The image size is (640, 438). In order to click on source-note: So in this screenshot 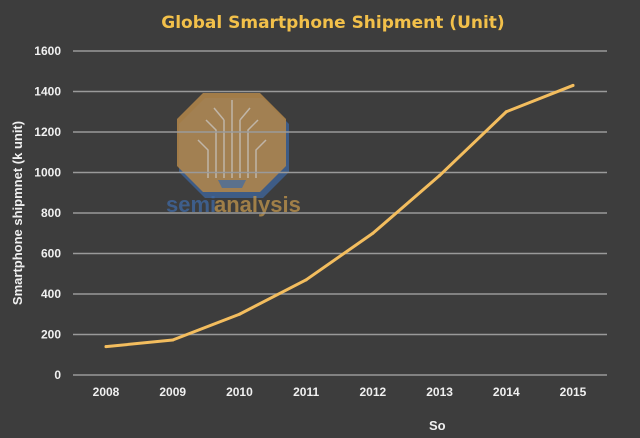, I will do `click(437, 425)`.